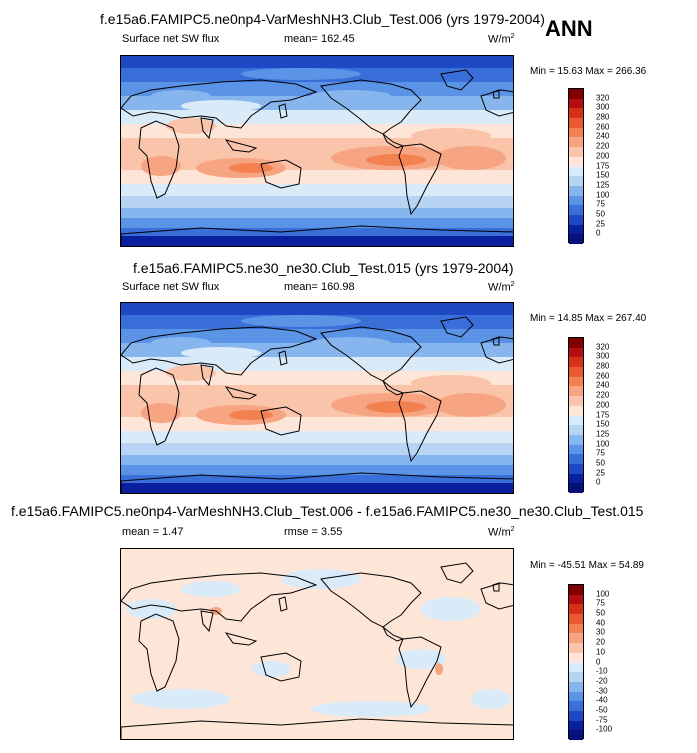 The image size is (697, 753). What do you see at coordinates (600, 623) in the screenshot?
I see `colorbar-tick-label: 40` at bounding box center [600, 623].